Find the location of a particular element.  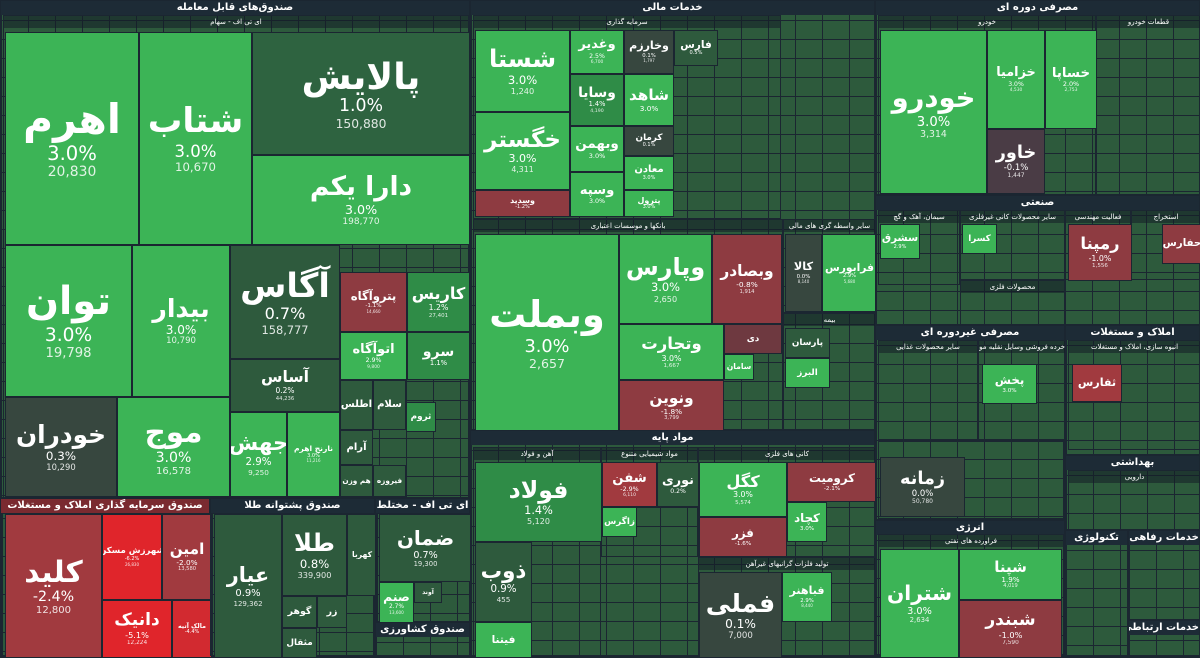

tile: وتجارت 3.0% 1,667 is located at coordinates (671, 352).